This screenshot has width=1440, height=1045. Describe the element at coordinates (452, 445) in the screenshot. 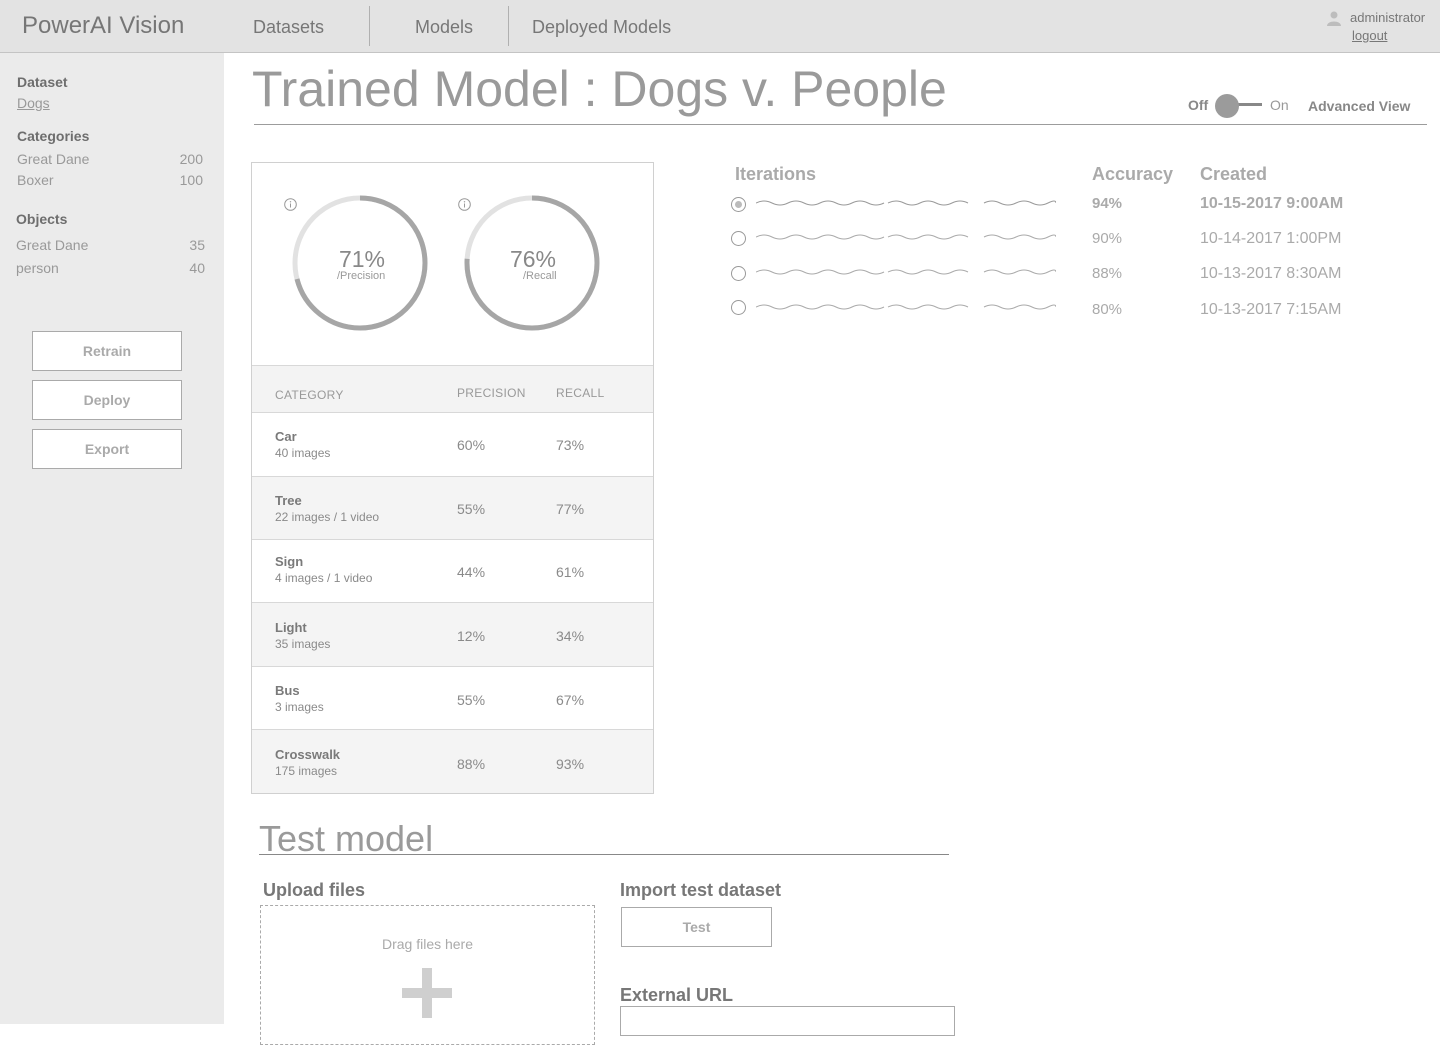

I see `table-row: Car 40 images 60% 73%` at that location.